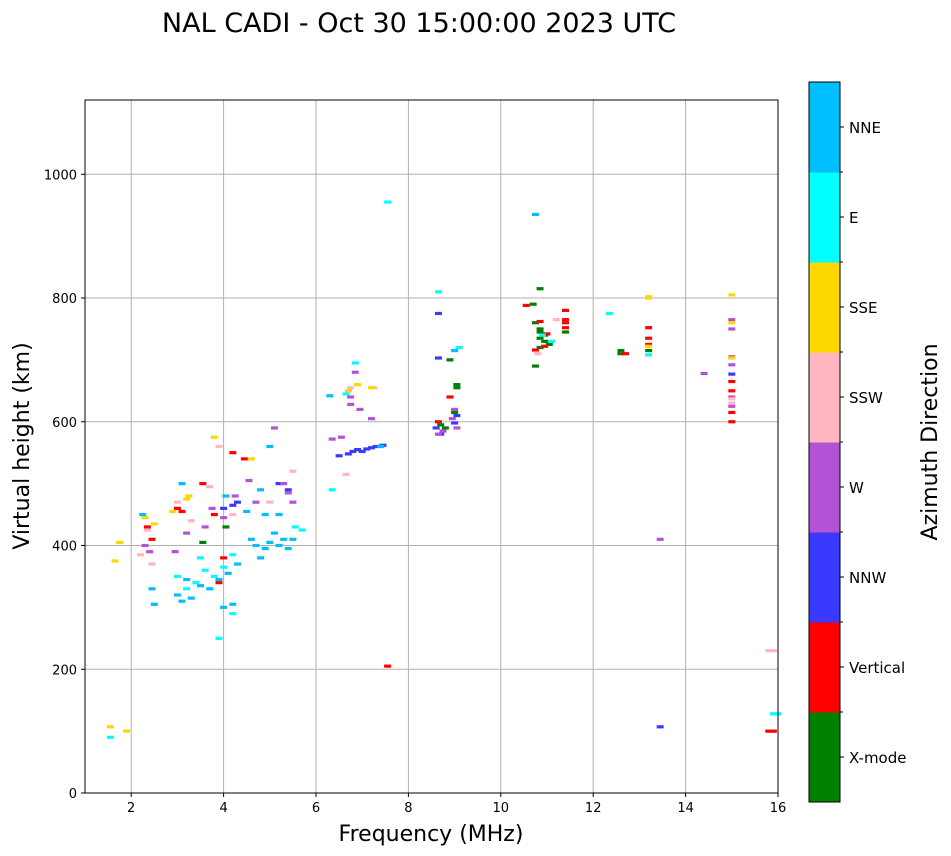 This screenshot has width=951, height=856. I want to click on x-tick-label: 2, so click(131, 808).